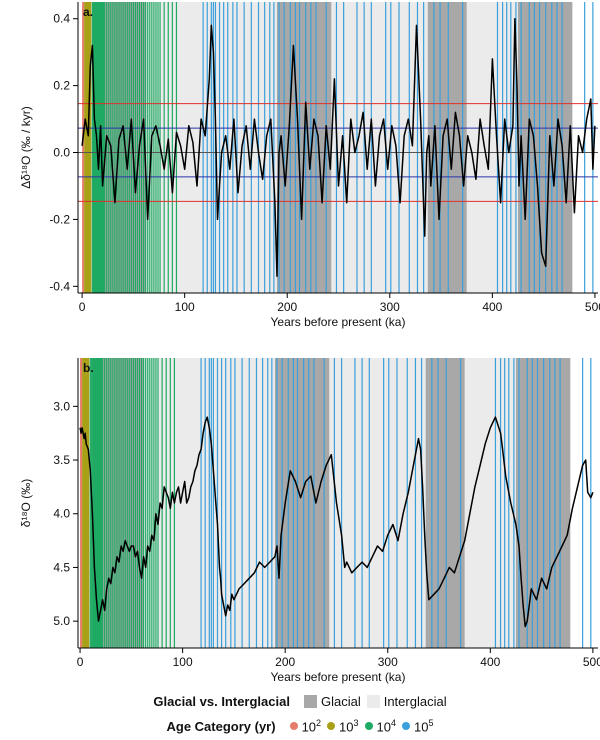  Describe the element at coordinates (340, 701) in the screenshot. I see `glacial-legend-label: Glacial` at that location.